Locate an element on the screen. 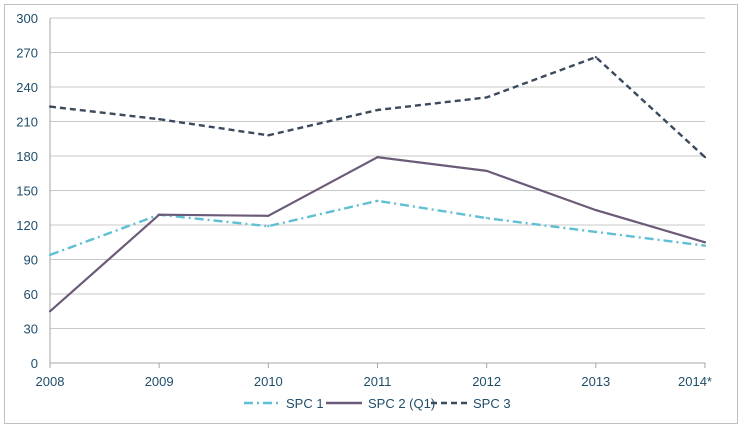 This screenshot has width=744, height=430. x-tick-label: 2009 is located at coordinates (159, 381).